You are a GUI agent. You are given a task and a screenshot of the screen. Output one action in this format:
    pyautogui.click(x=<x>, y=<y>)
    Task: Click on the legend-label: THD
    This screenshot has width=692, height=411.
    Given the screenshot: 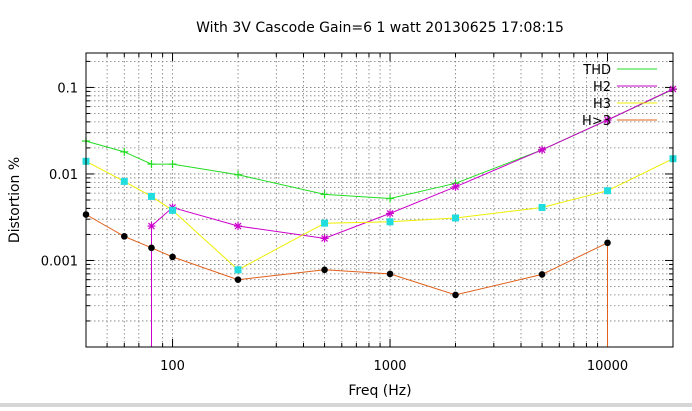 What is the action you would take?
    pyautogui.click(x=596, y=70)
    